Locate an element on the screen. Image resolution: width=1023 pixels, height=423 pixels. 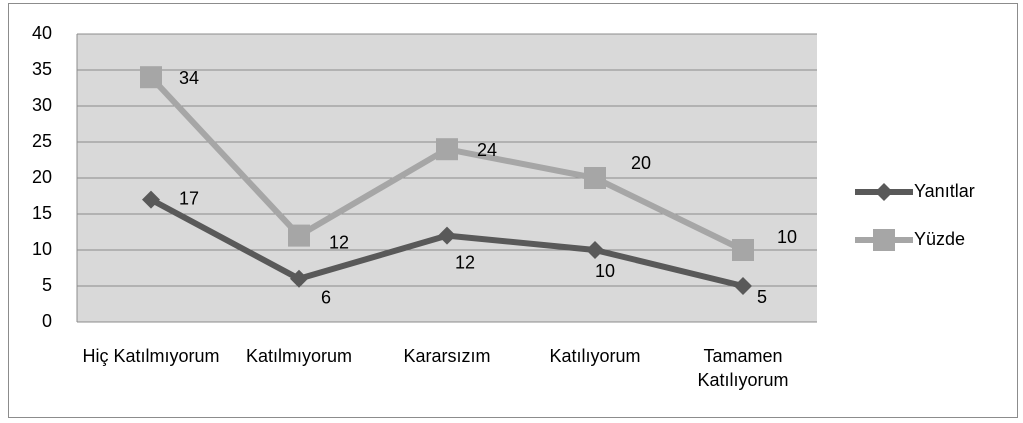
x-tick-label: Tamamen Katılıyorum is located at coordinates (743, 368).